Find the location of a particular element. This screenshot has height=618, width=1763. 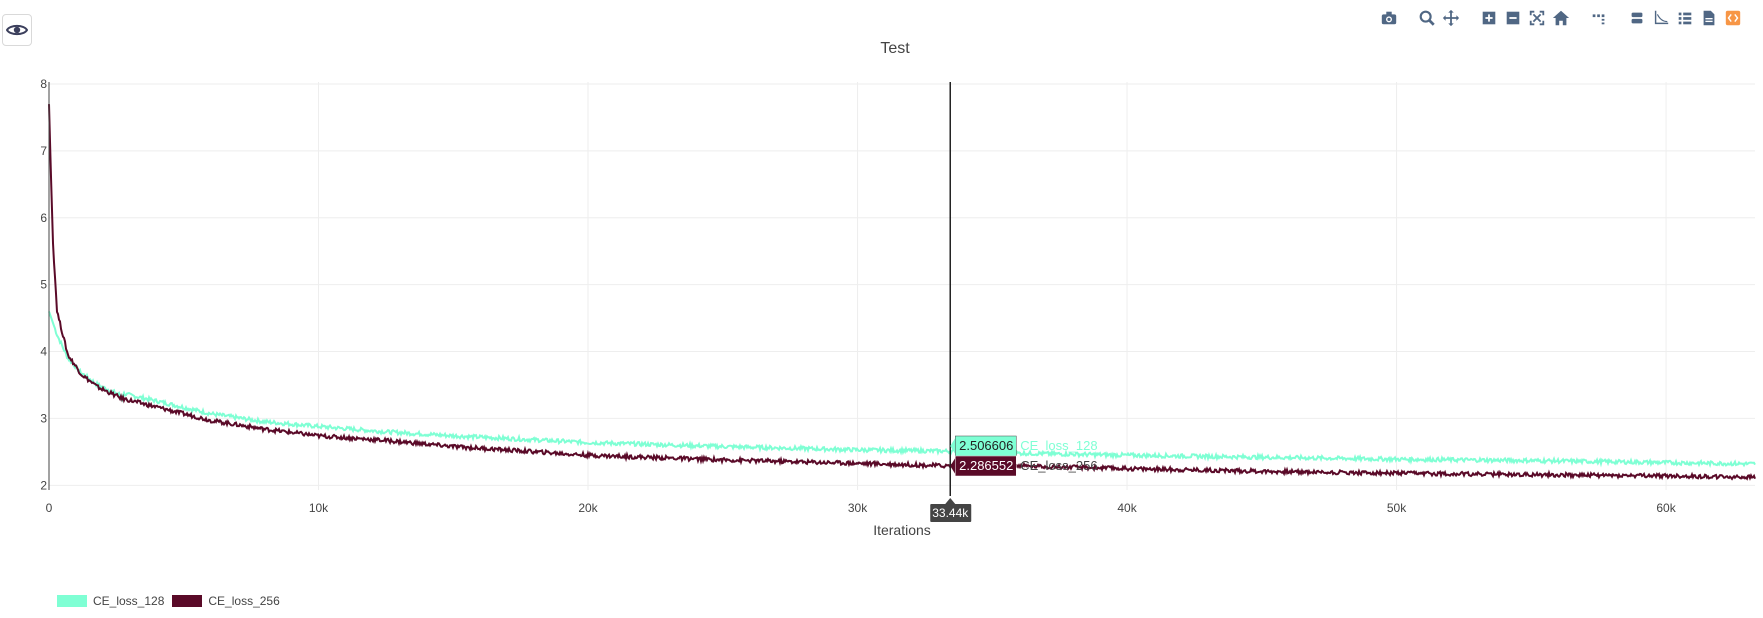

csv-export-button is located at coordinates (1709, 18).